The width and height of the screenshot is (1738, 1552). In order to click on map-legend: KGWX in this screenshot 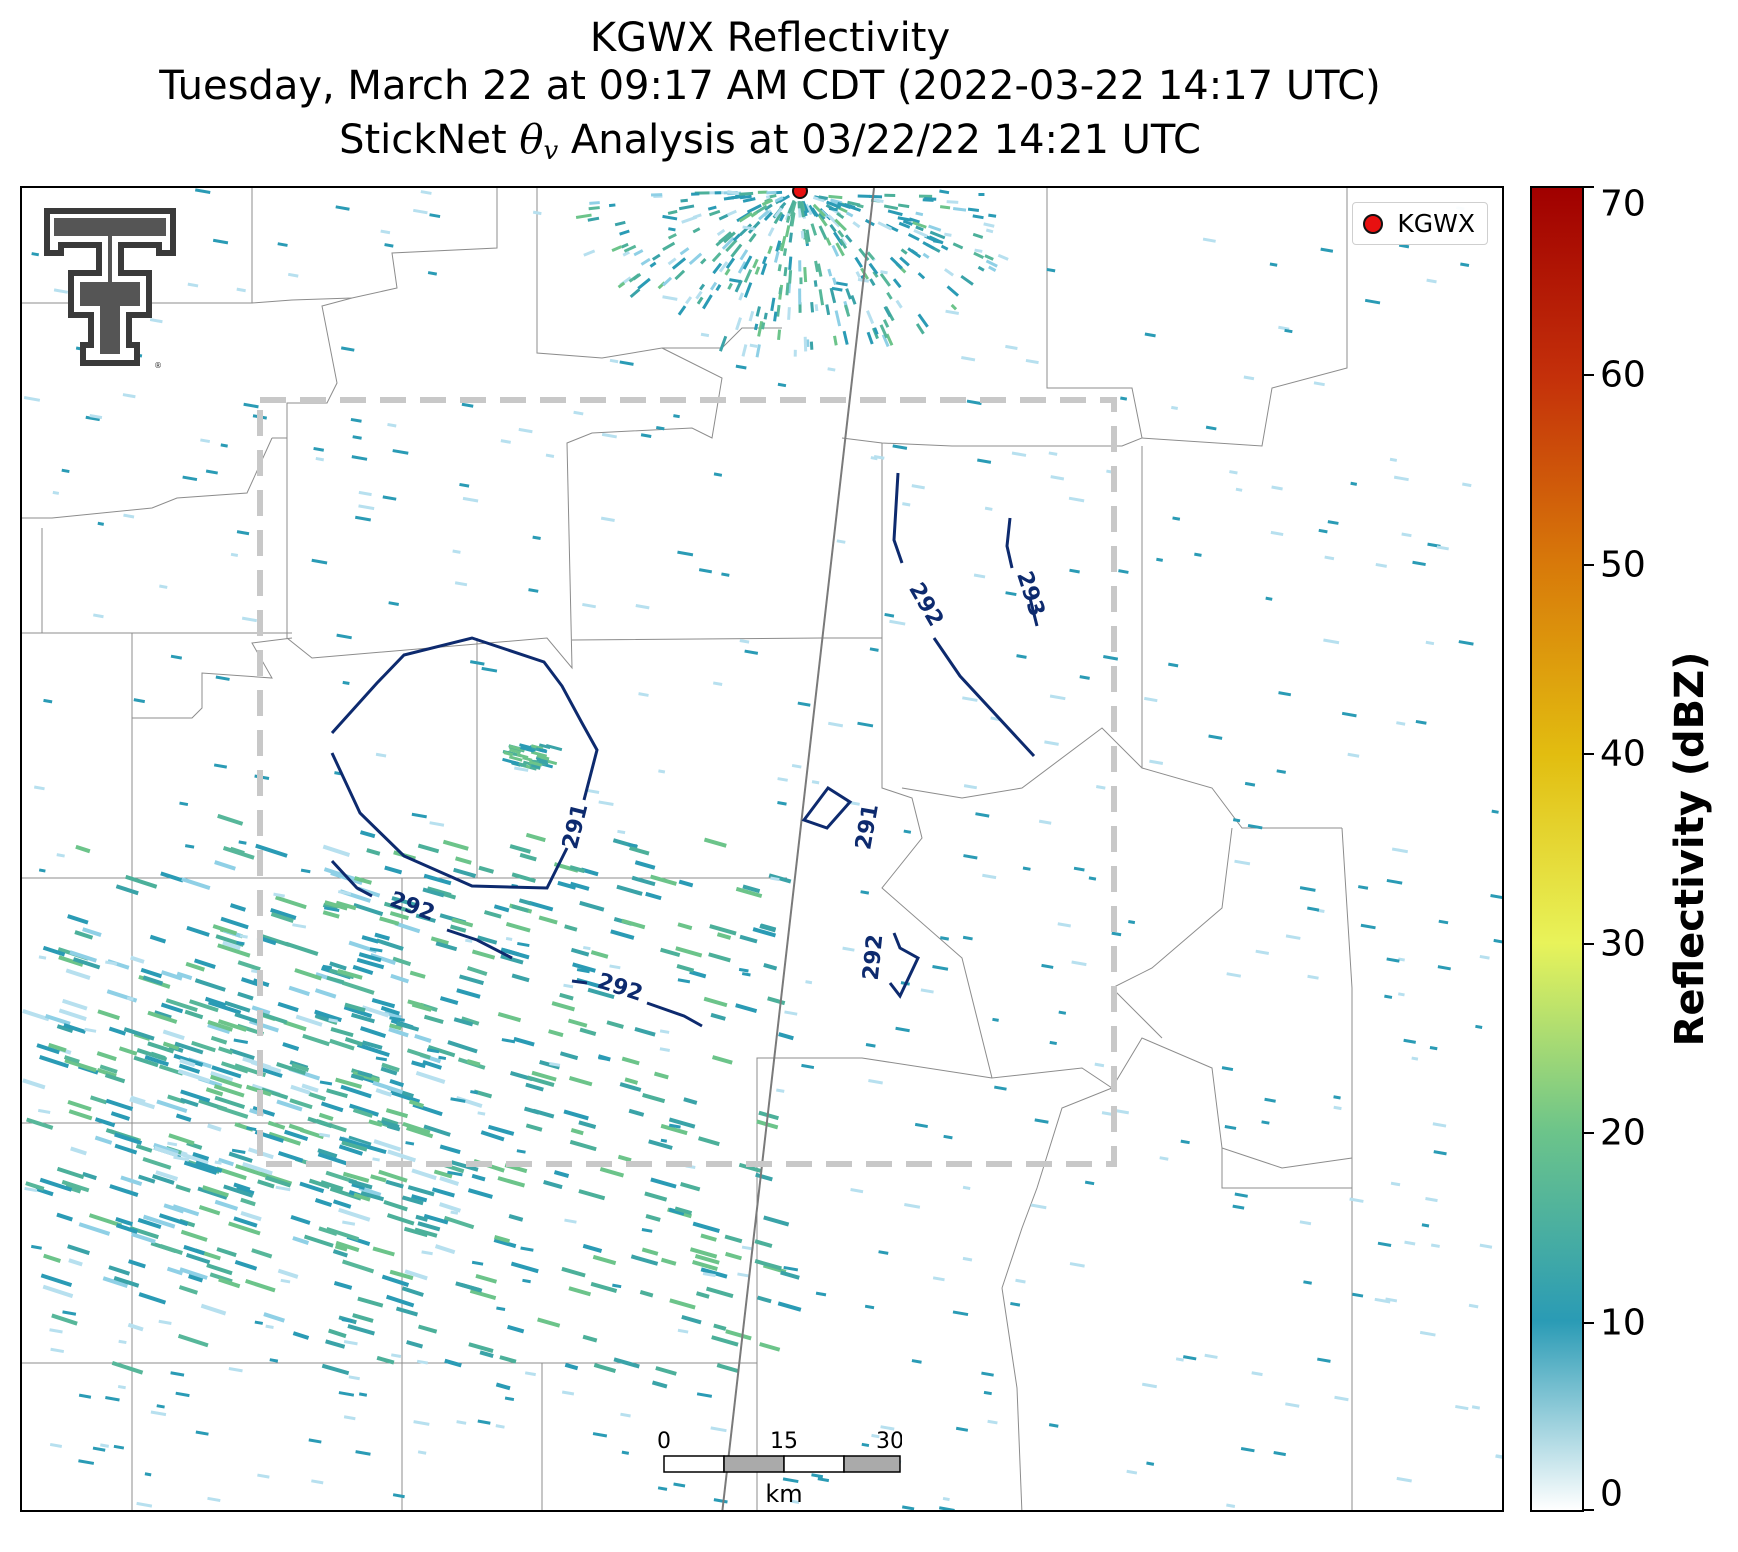, I will do `click(1420, 223)`.